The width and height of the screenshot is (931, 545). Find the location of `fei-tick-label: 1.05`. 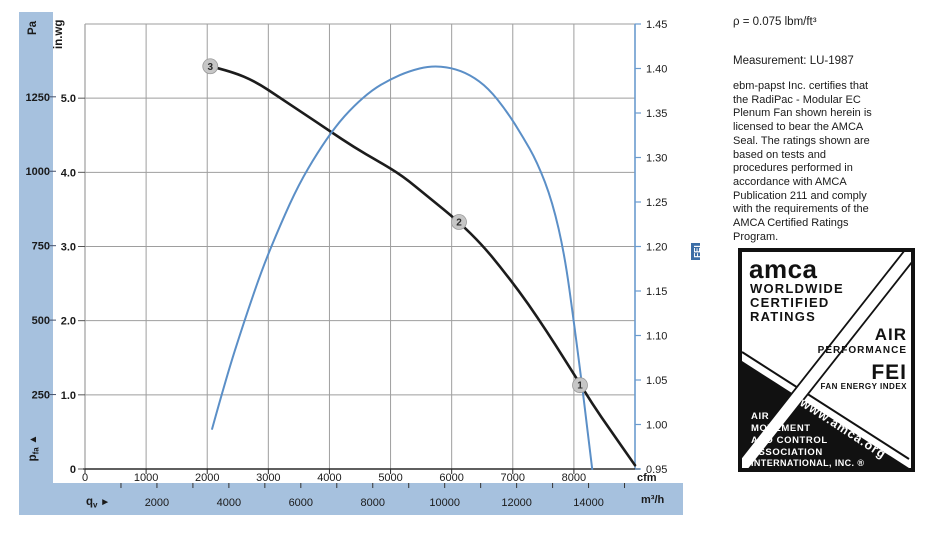

fei-tick-label: 1.05 is located at coordinates (656, 381).